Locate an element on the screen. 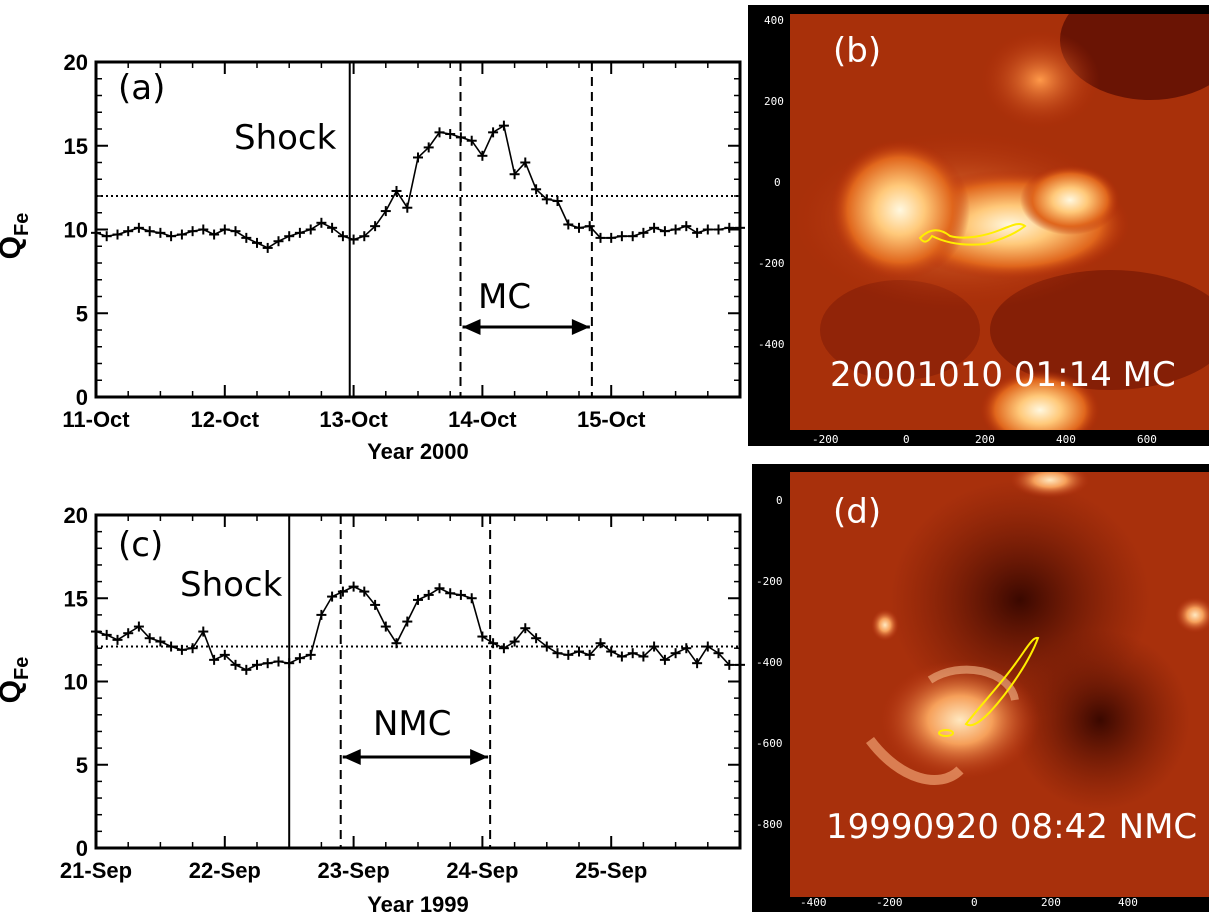  panel-a-shock-label: Shock is located at coordinates (285, 138).